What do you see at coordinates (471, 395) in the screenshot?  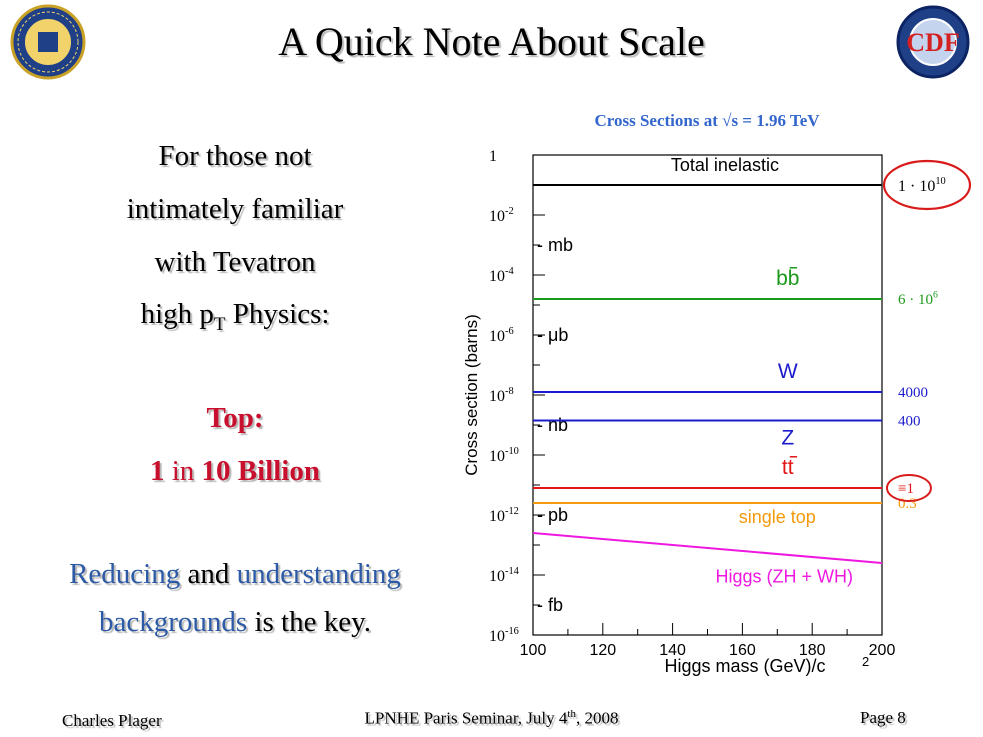 I see `y-axis-label: Cross section (barns)` at bounding box center [471, 395].